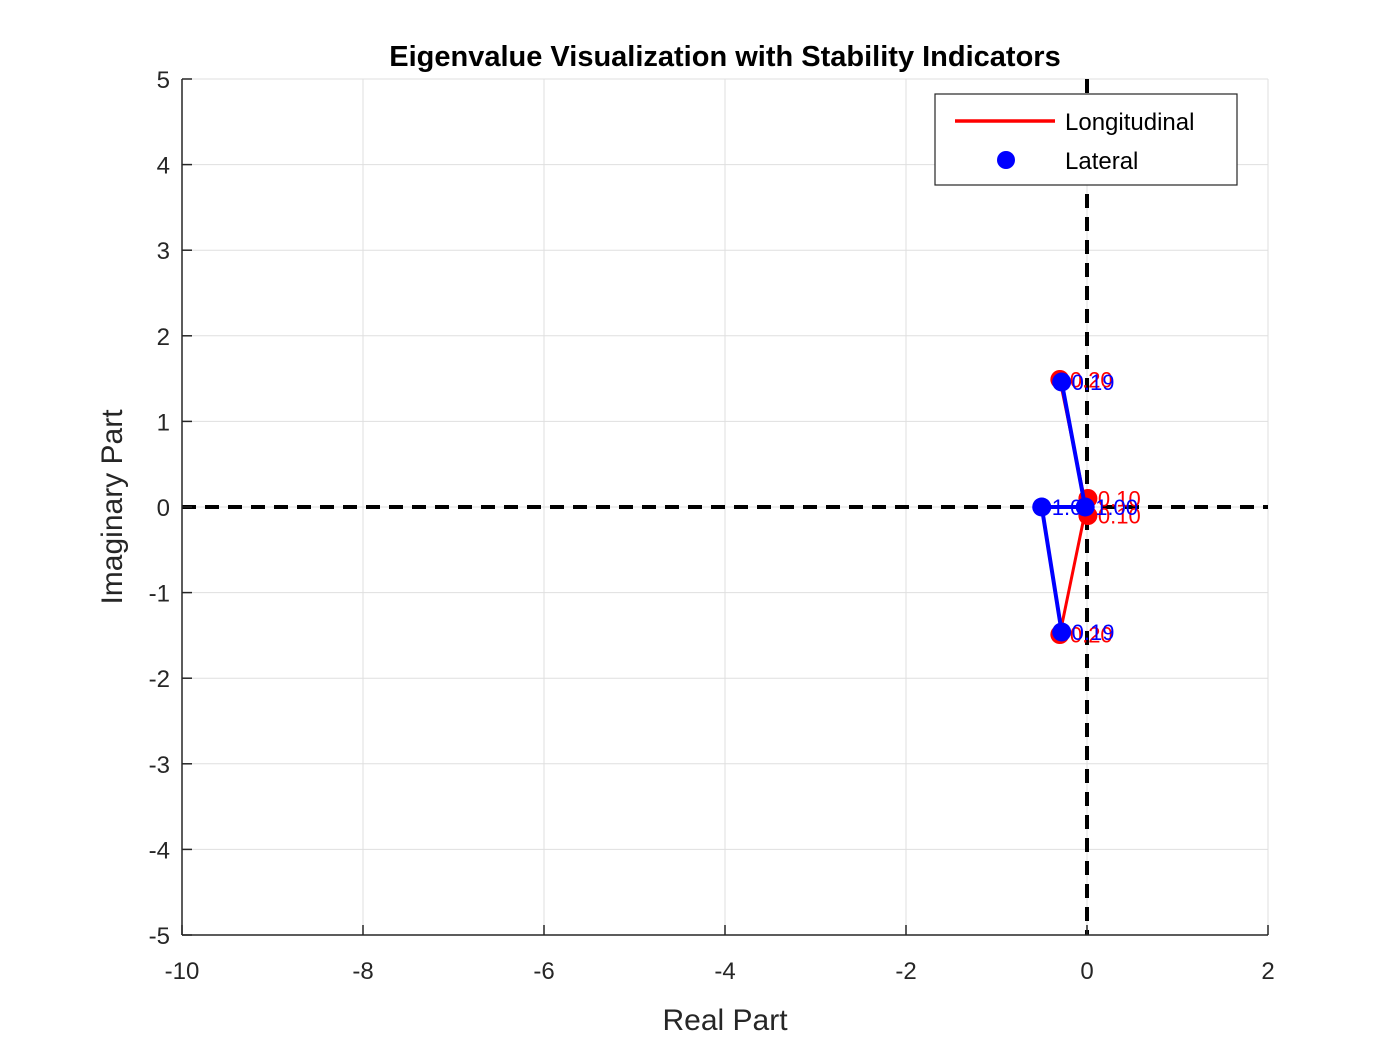 This screenshot has height=1050, width=1400. I want to click on legend-box, so click(1086, 139).